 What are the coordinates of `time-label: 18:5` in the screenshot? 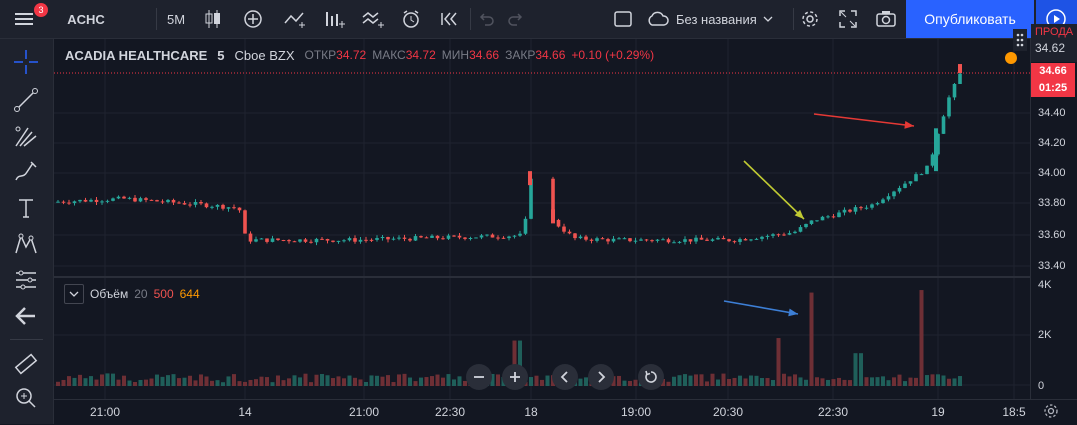 It's located at (1014, 412).